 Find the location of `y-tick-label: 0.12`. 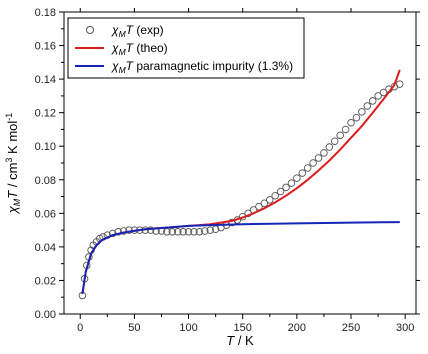

y-tick-label: 0.12 is located at coordinates (45, 114).